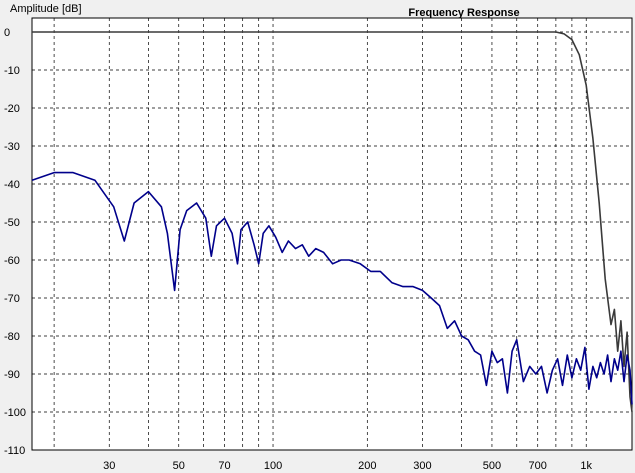 Image resolution: width=635 pixels, height=473 pixels. What do you see at coordinates (367, 466) in the screenshot?
I see `x-tick-label: 200` at bounding box center [367, 466].